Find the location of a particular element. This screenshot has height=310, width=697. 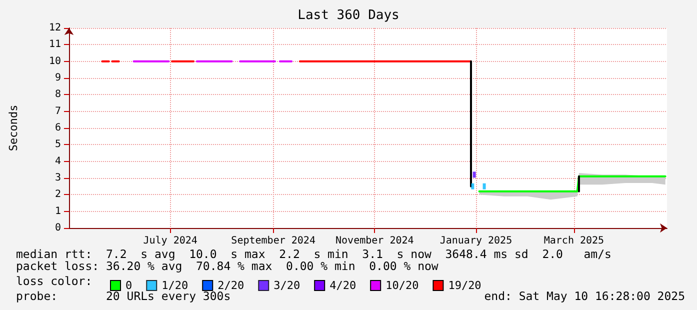

y-tick-label: 3 is located at coordinates (57, 178).